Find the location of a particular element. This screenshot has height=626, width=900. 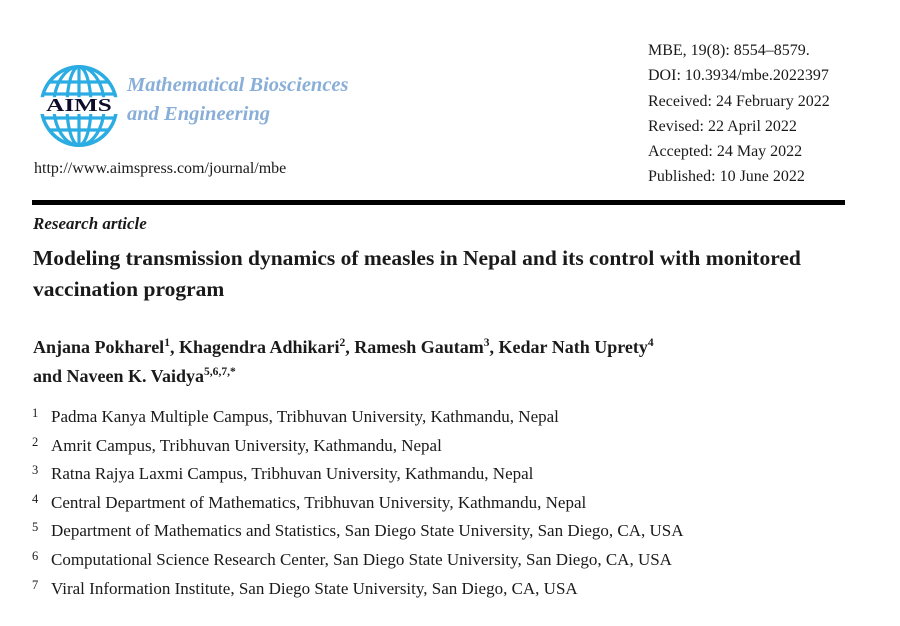

meta-citation: MBE, 19(8): 8554–8579. is located at coordinates (729, 50).